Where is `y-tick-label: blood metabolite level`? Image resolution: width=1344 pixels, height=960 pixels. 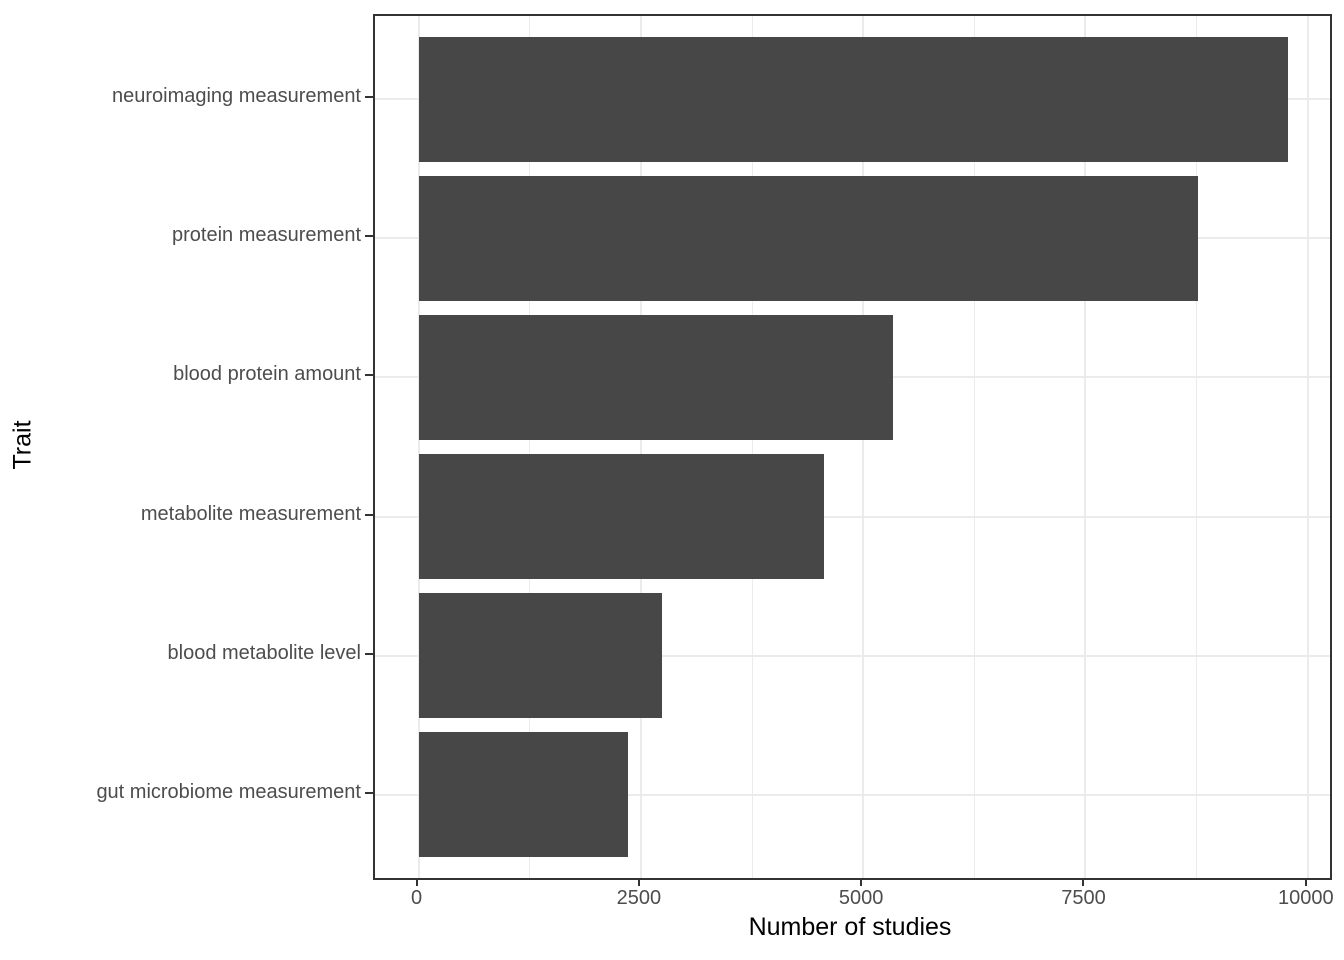 y-tick-label: blood metabolite level is located at coordinates (264, 652).